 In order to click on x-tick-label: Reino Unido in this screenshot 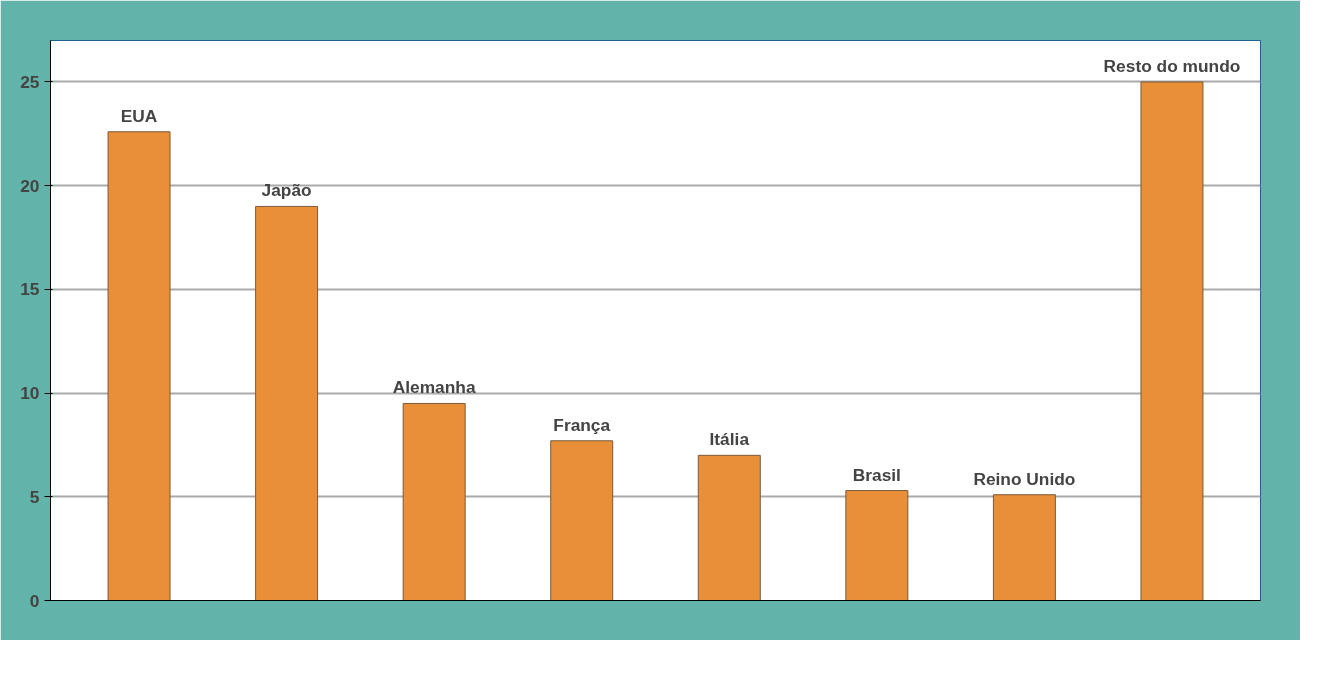, I will do `click(1024, 478)`.